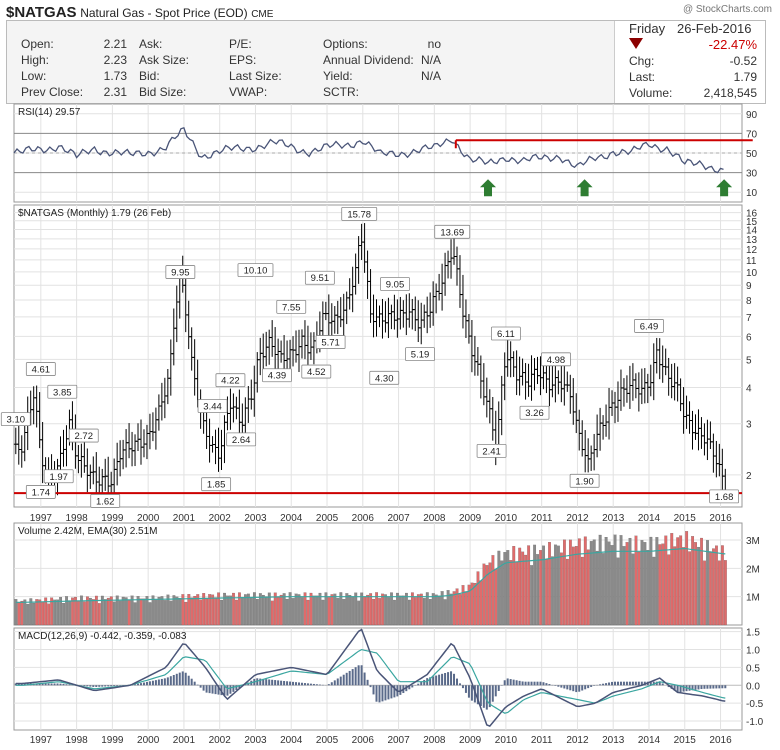  I want to click on bottom-x-tick-2000: 2000, so click(148, 740).